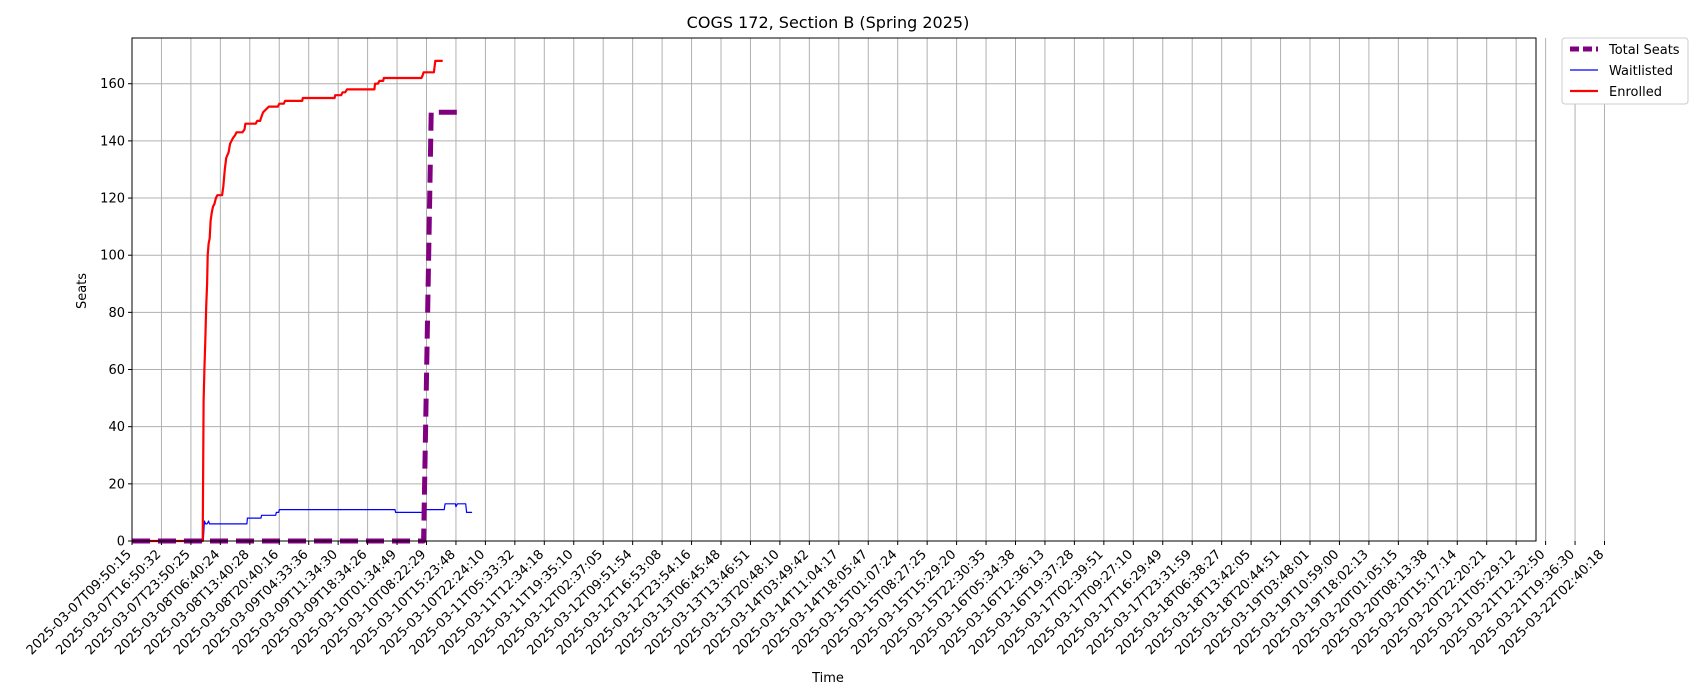 This screenshot has height=700, width=1700. Describe the element at coordinates (828, 22) in the screenshot. I see `chart-title: COGS 172, Section B (Spring 2025)` at that location.